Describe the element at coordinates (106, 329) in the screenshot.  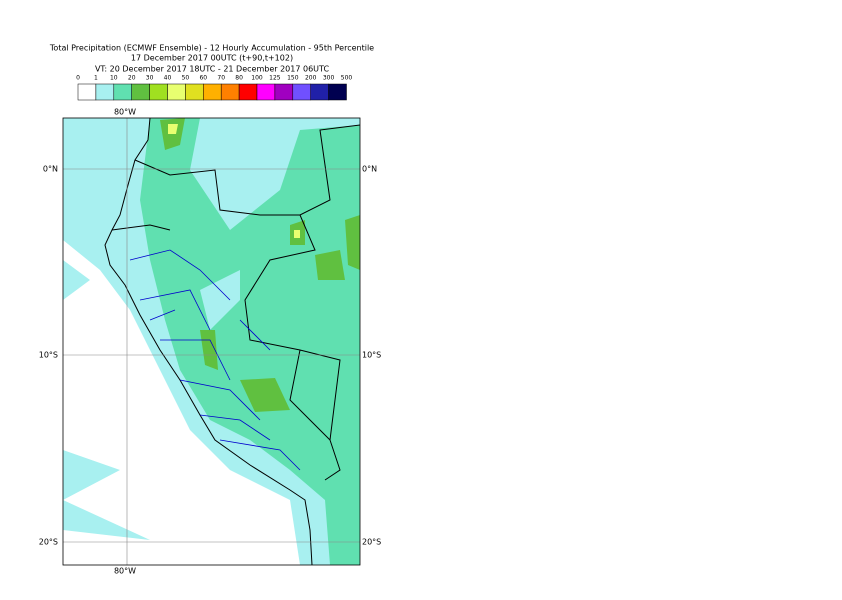
I see `precip-light-sea` at that location.